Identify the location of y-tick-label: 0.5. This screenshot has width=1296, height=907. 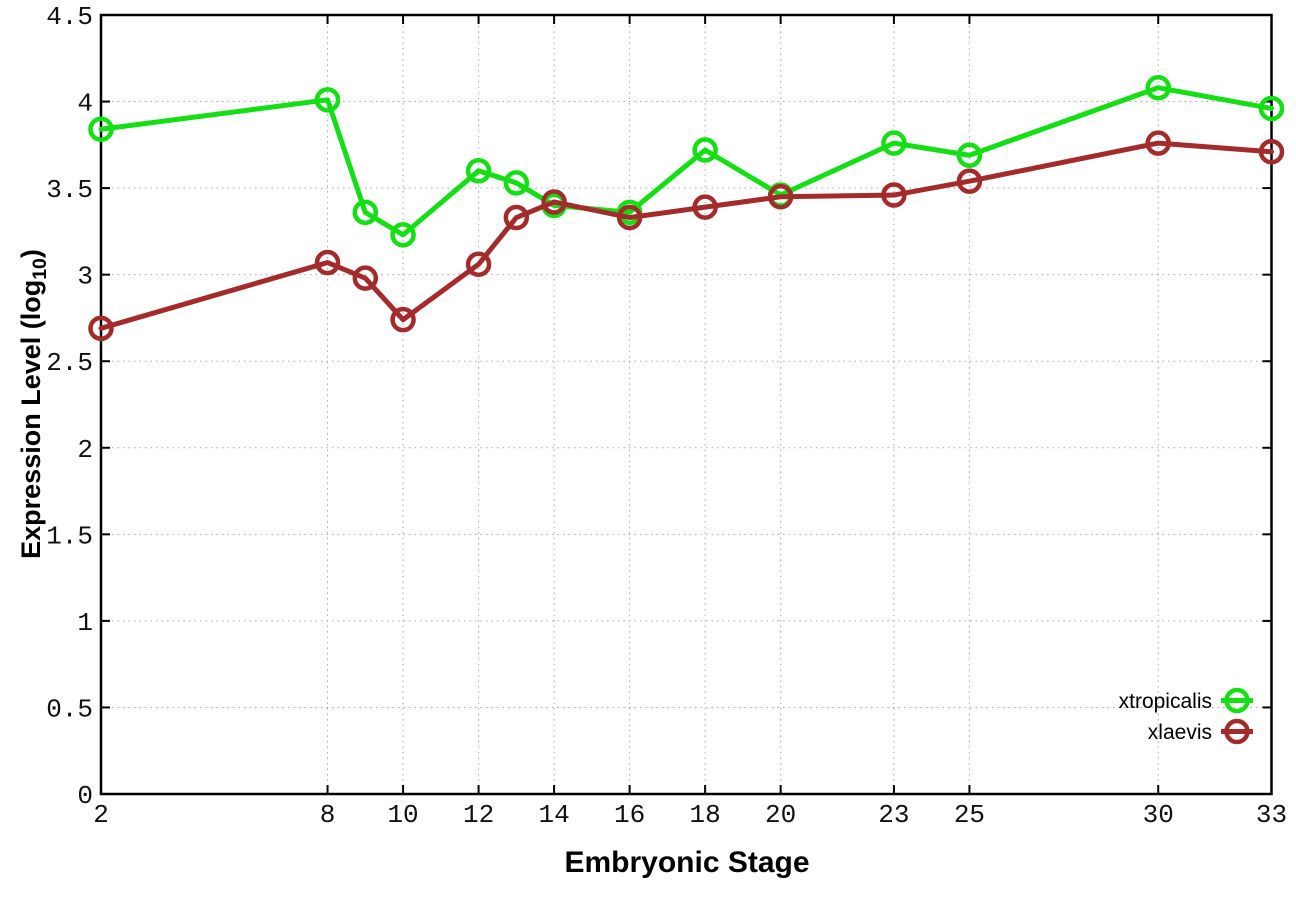
(69, 709).